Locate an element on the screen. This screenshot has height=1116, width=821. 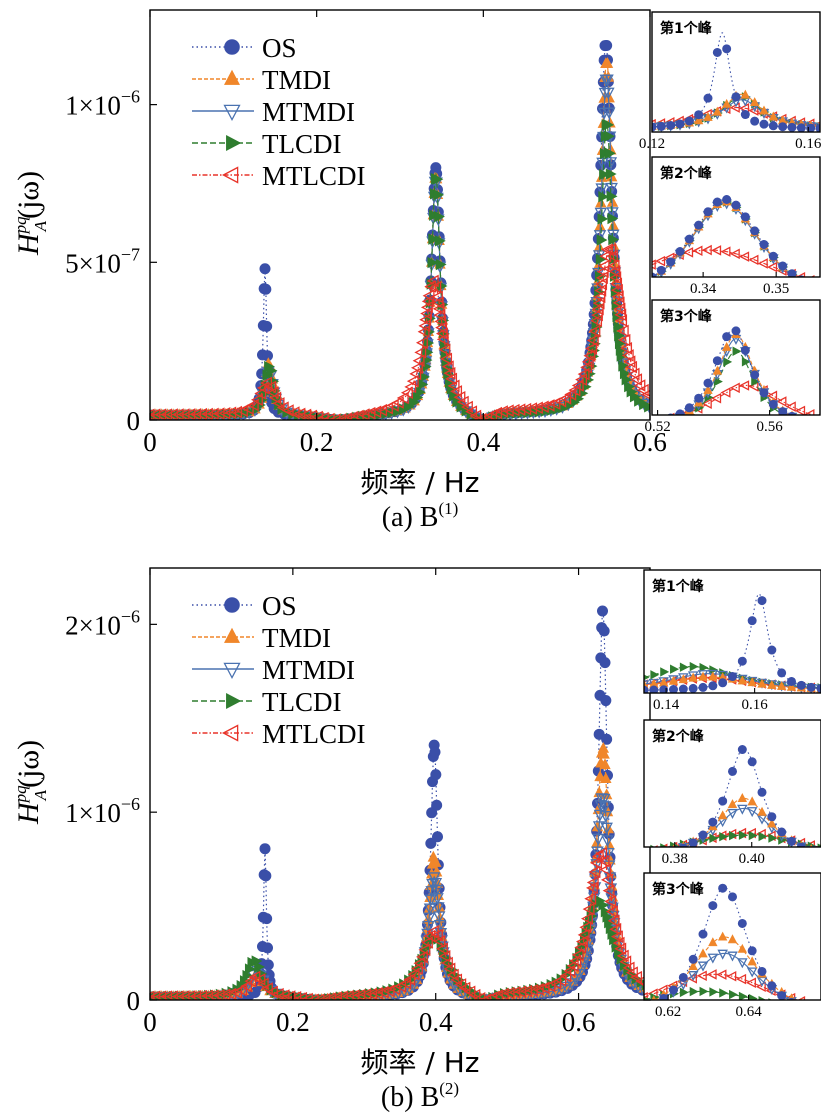
legend-label: MTLCDI is located at coordinates (314, 734).